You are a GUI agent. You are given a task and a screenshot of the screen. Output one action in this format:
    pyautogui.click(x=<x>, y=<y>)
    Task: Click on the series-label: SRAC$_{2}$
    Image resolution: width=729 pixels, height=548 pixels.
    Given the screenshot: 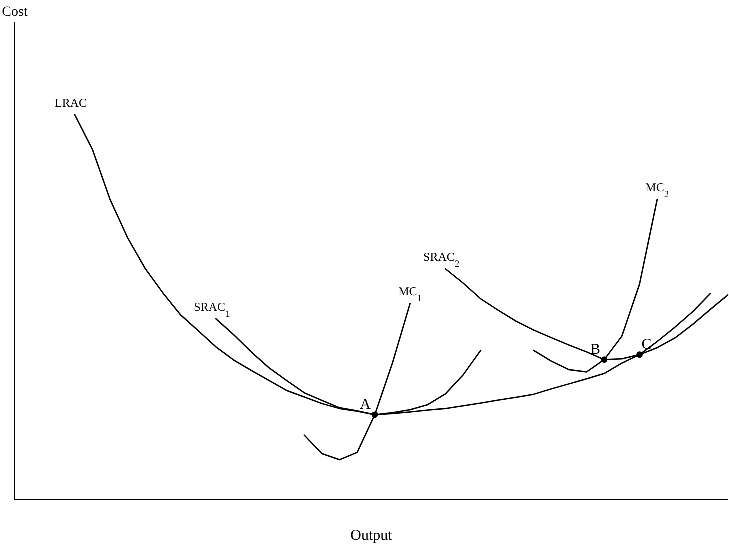 What is the action you would take?
    pyautogui.click(x=442, y=260)
    